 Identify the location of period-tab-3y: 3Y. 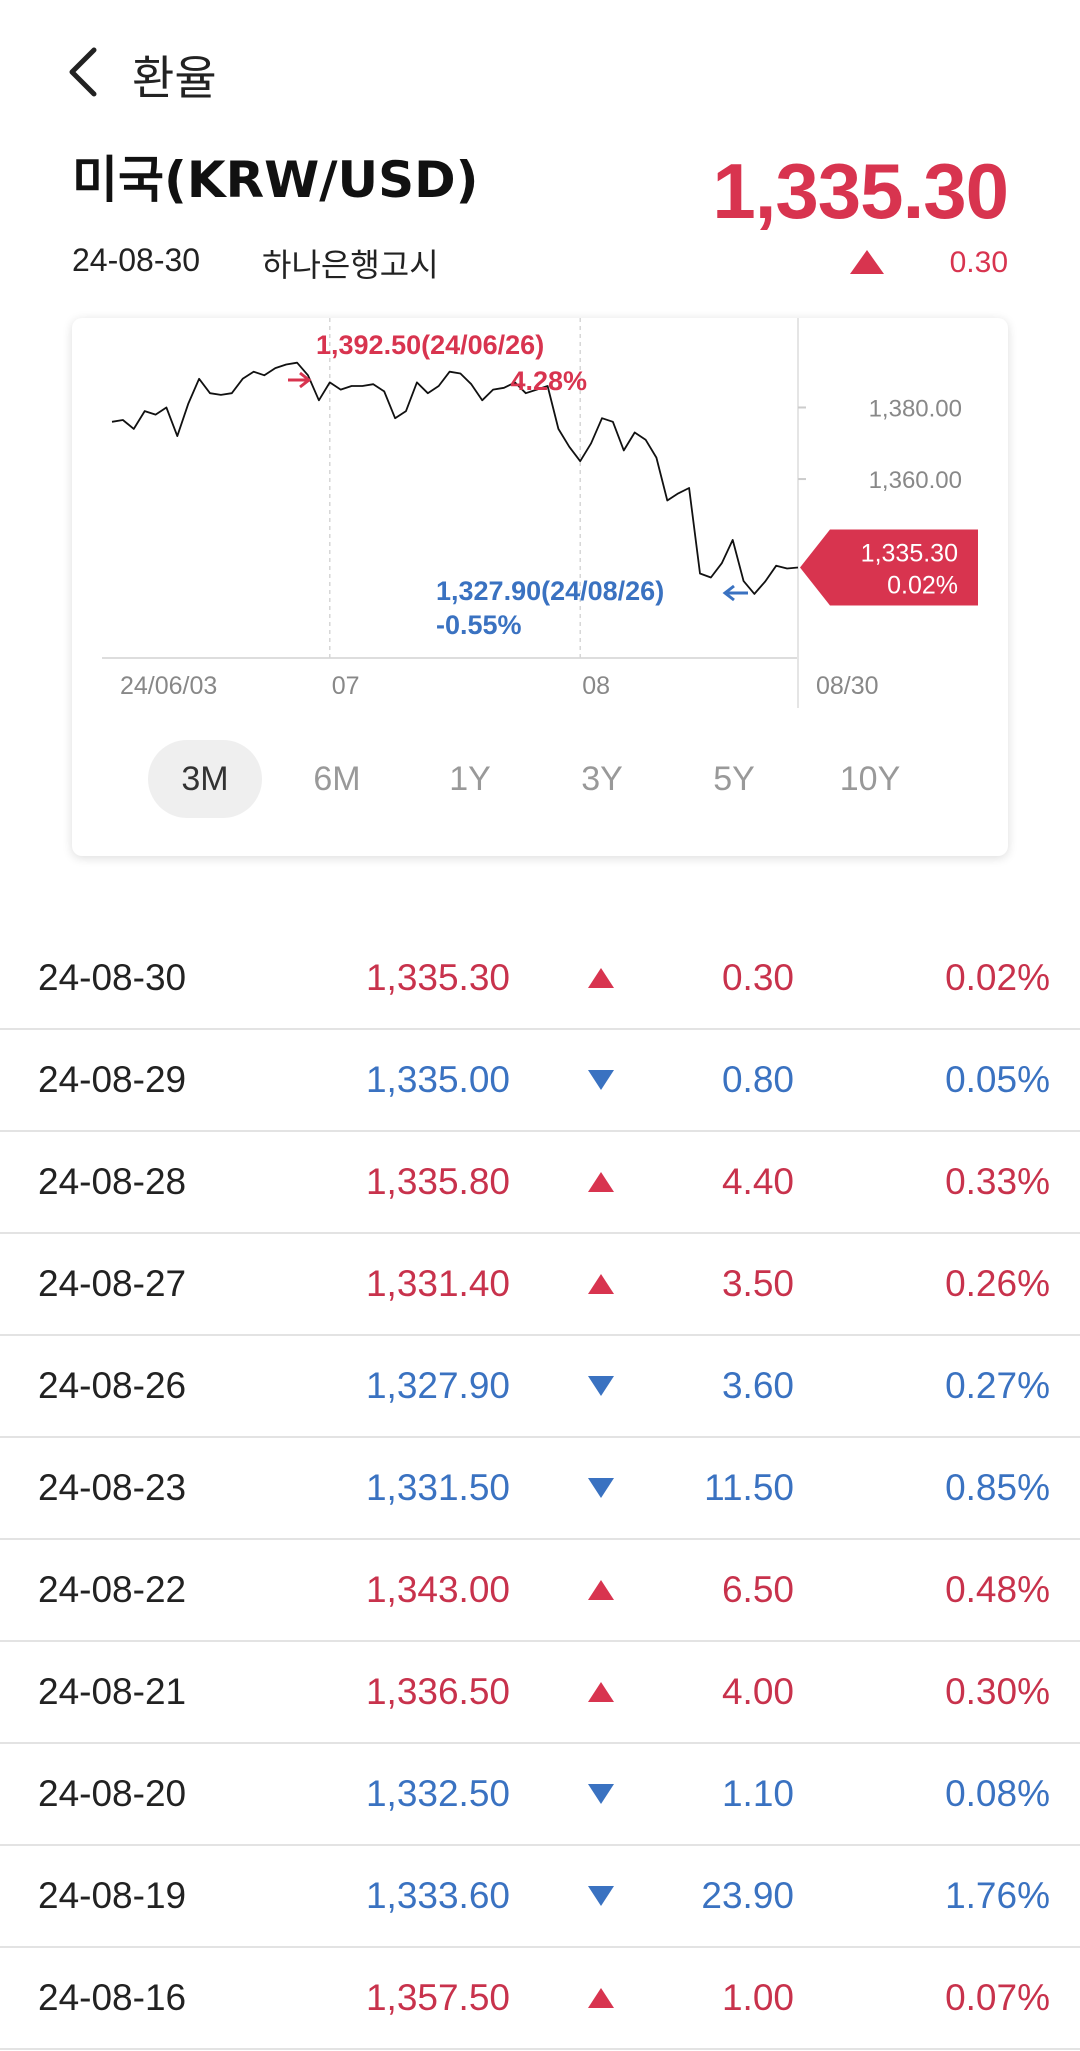
(602, 778).